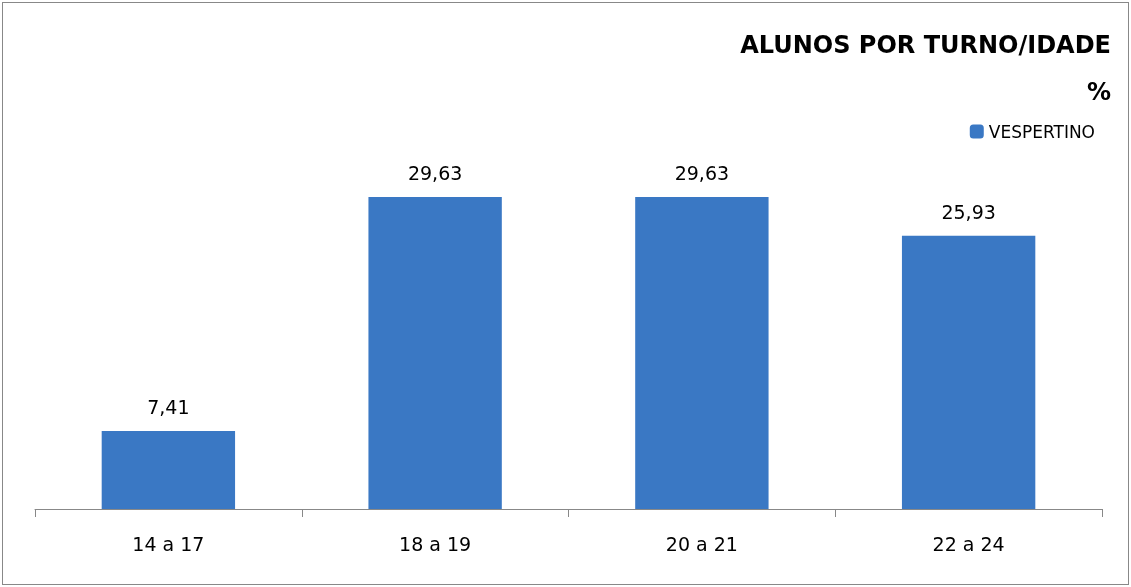 This screenshot has height=587, width=1131. What do you see at coordinates (925, 45) in the screenshot?
I see `chart-title: ALUNOS POR TURNO/IDADE` at bounding box center [925, 45].